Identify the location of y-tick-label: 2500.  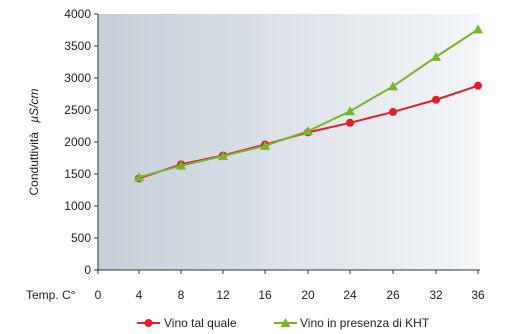
(77, 110).